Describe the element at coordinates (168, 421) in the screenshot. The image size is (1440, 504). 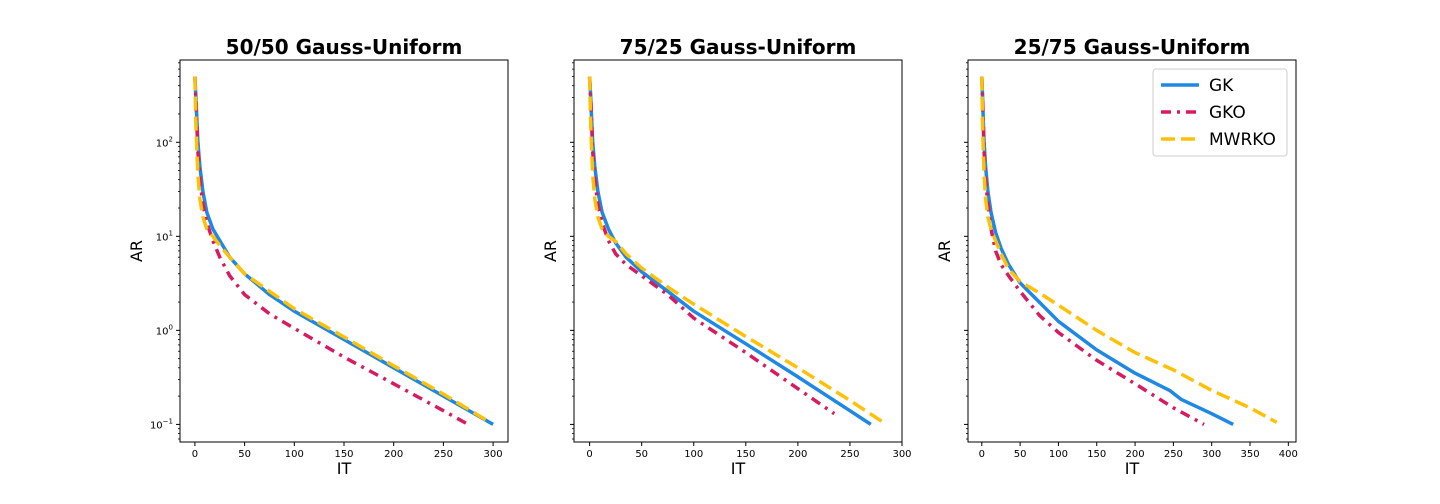
I see `y-tick-exponent: −1` at that location.